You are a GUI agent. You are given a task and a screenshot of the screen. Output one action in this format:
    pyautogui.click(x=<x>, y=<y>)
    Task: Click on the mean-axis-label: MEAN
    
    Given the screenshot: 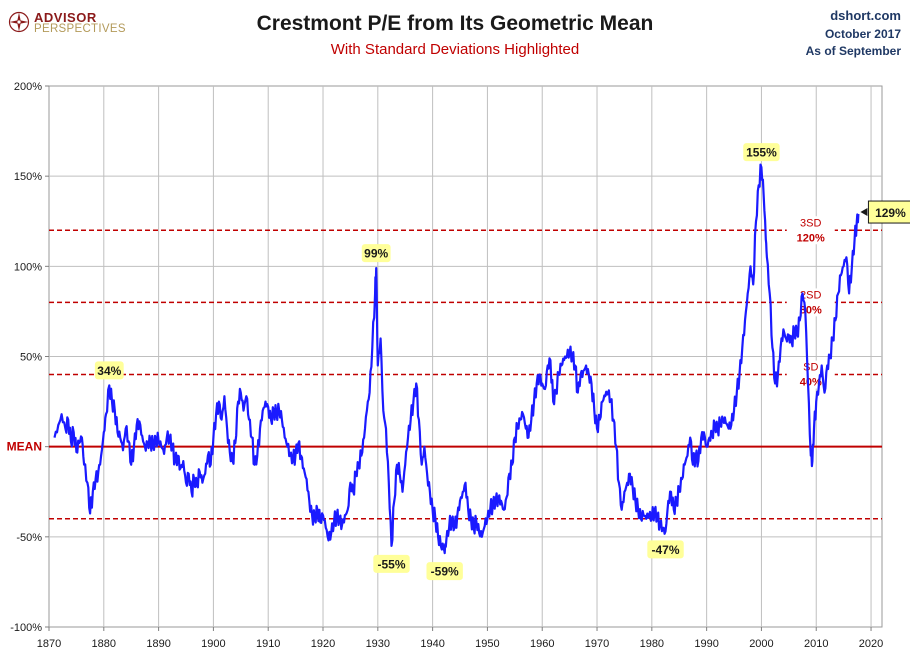 What is the action you would take?
    pyautogui.click(x=24, y=447)
    